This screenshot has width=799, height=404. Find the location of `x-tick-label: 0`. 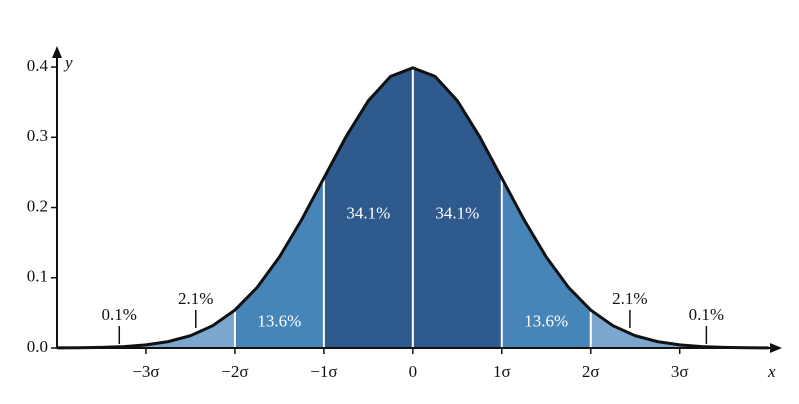

x-tick-label: 0 is located at coordinates (413, 371).